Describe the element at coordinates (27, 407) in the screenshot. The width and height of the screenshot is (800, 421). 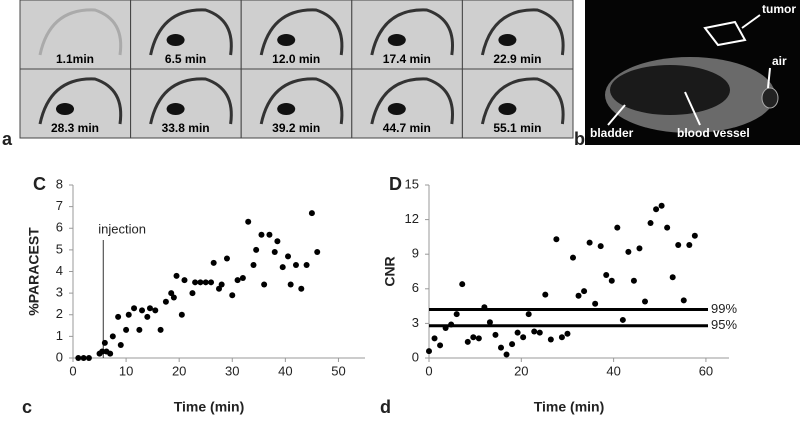
I see `panel-letter: c` at that location.